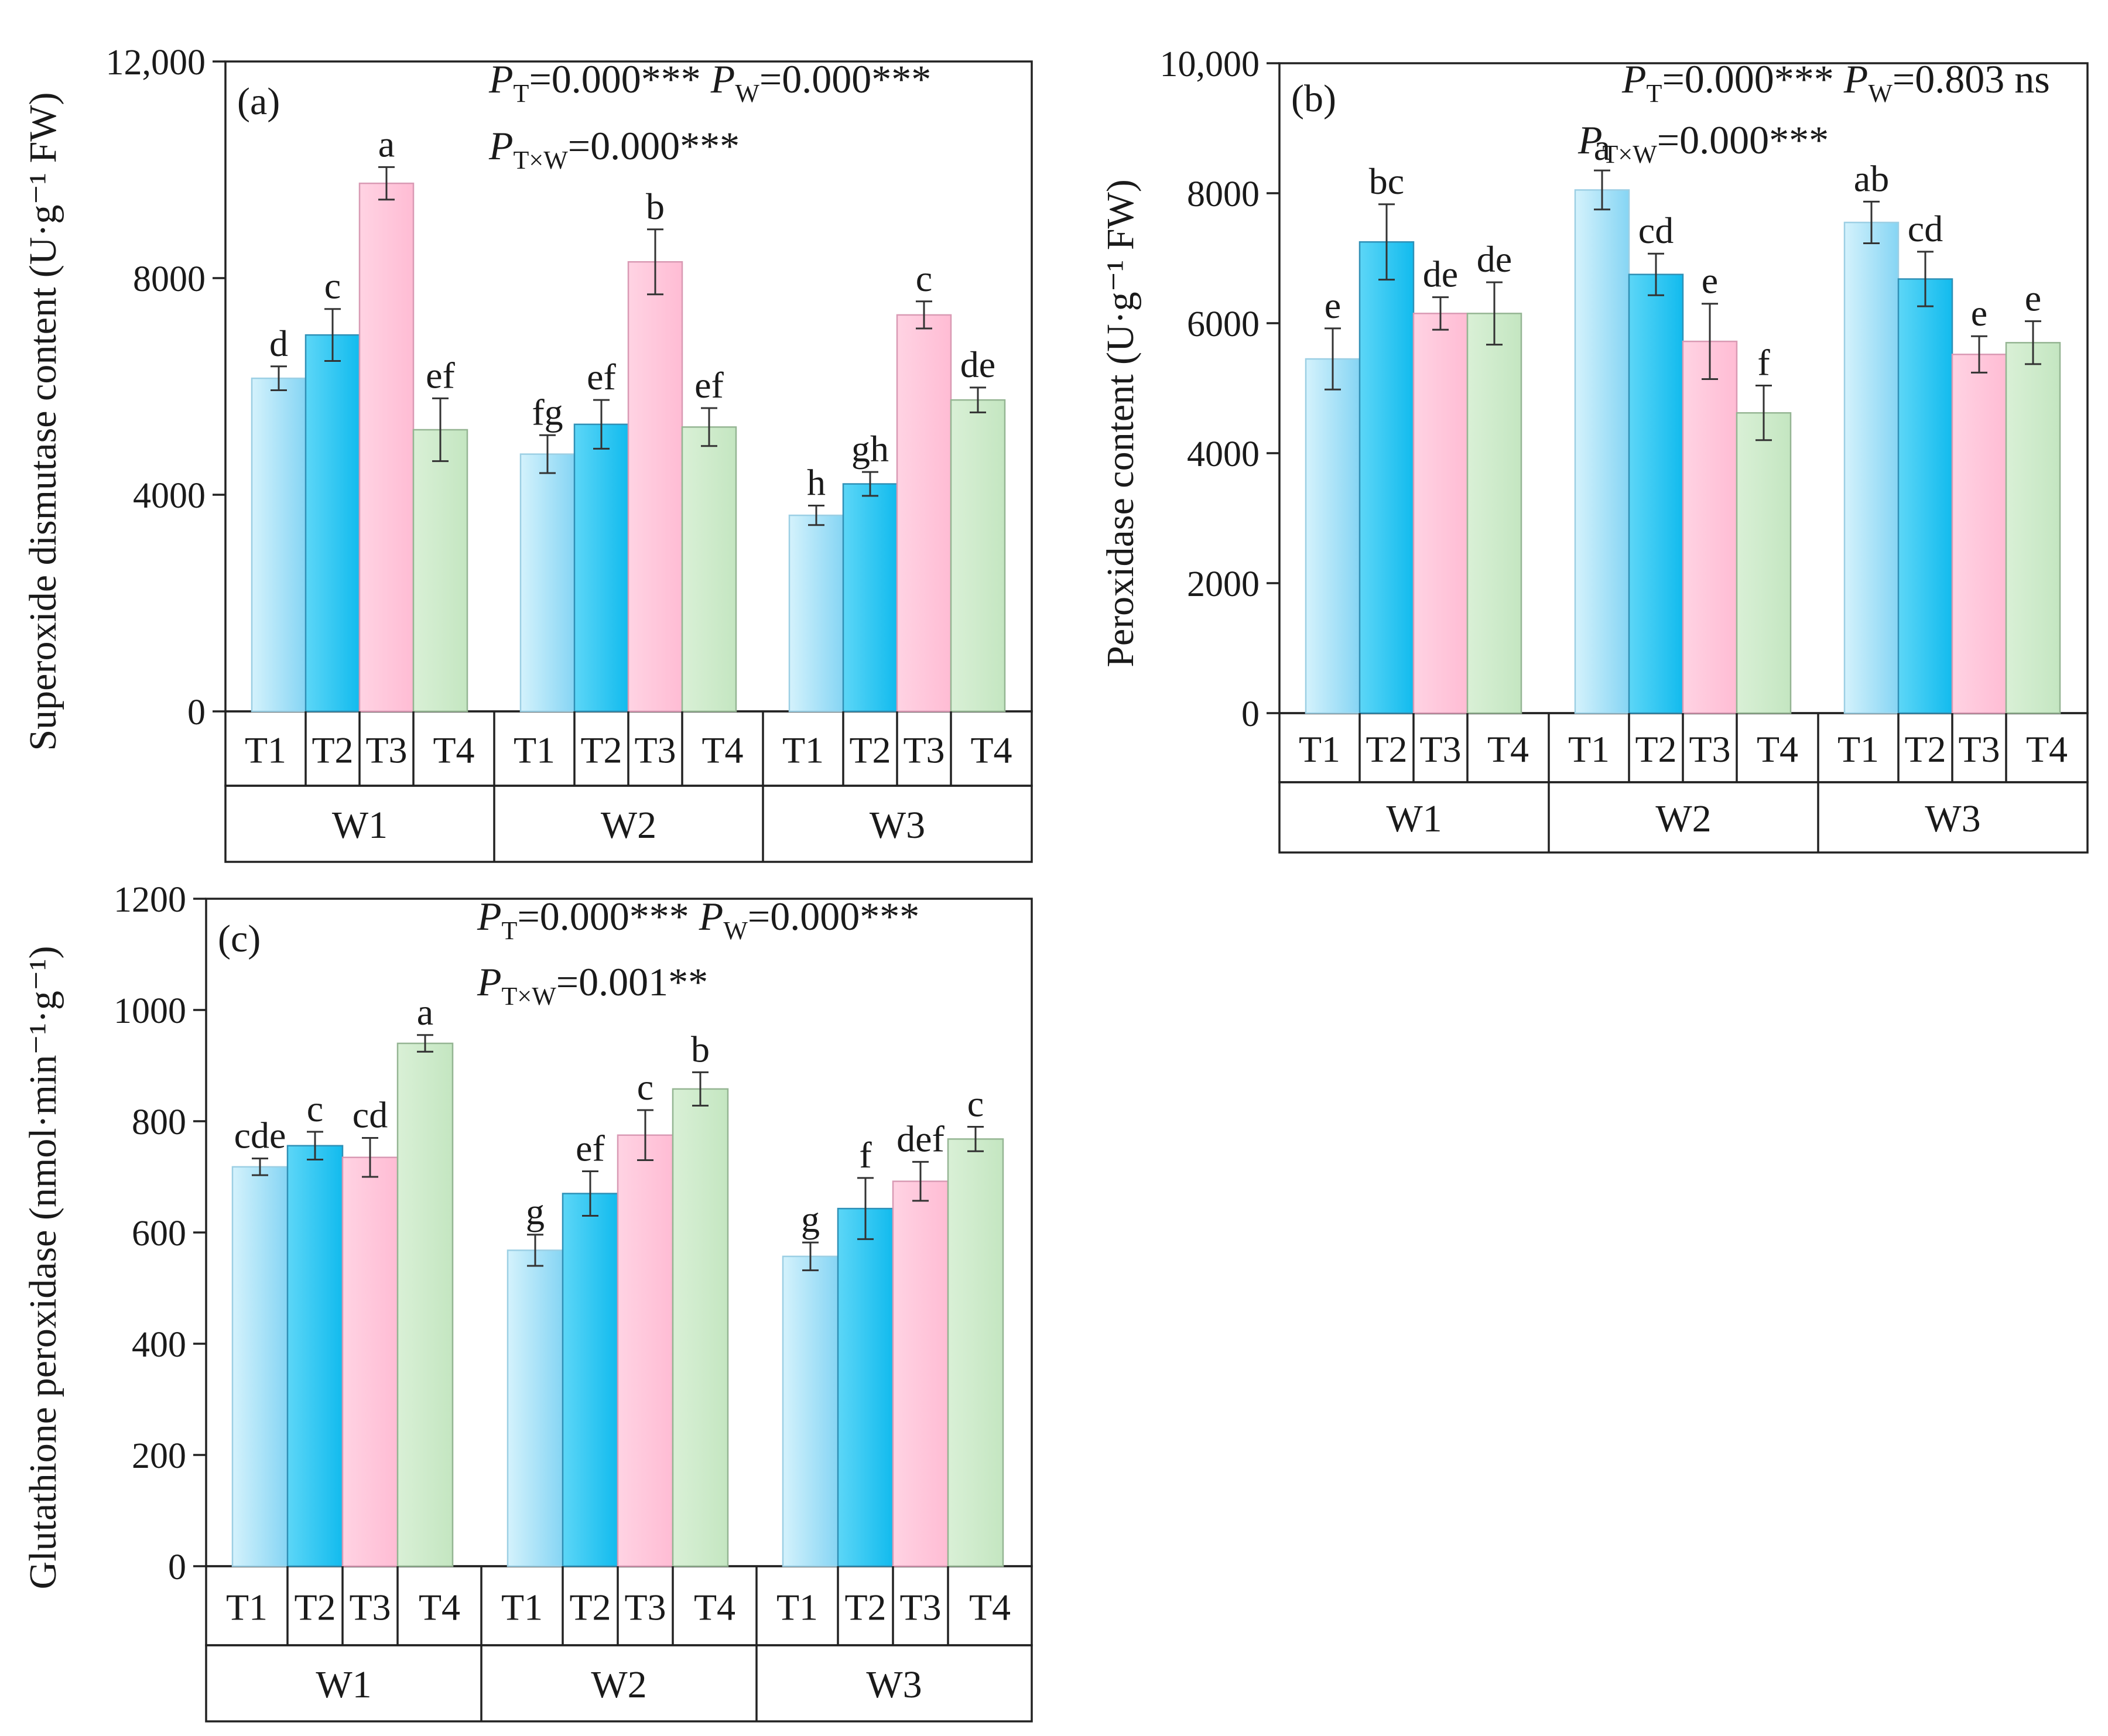 This screenshot has height=1736, width=2108. I want to click on significance-letter-c: ef, so click(590, 1148).